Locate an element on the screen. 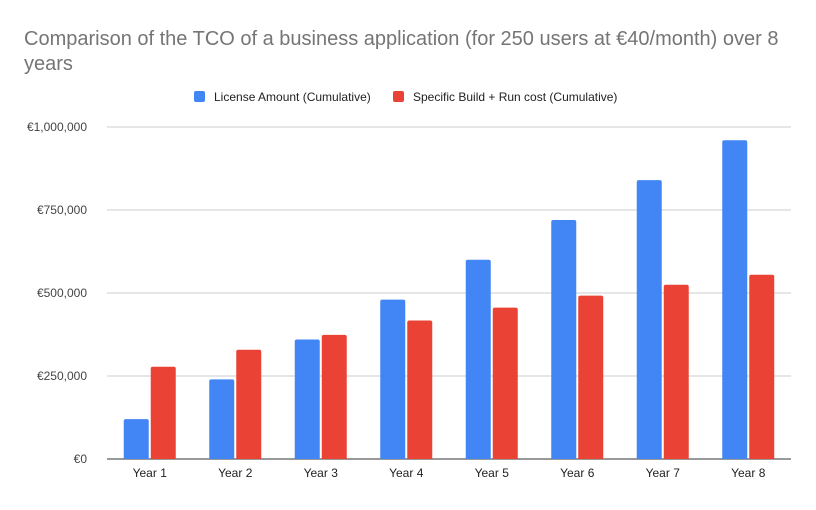 Image resolution: width=816 pixels, height=510 pixels. y-tick-label: €500,000 is located at coordinates (62, 293).